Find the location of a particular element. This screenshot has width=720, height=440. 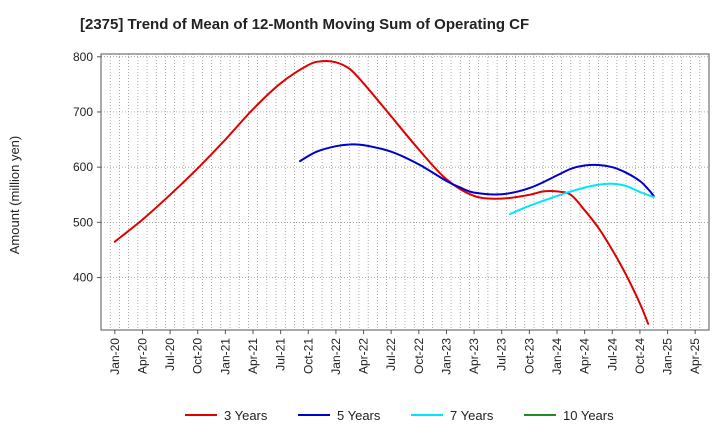

y-tick-label: 500 is located at coordinates (83, 222).